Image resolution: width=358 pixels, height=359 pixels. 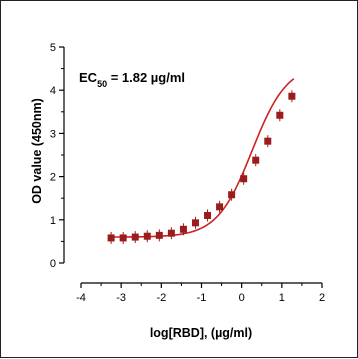 I want to click on y-tick-label: 5, so click(x=53, y=48).